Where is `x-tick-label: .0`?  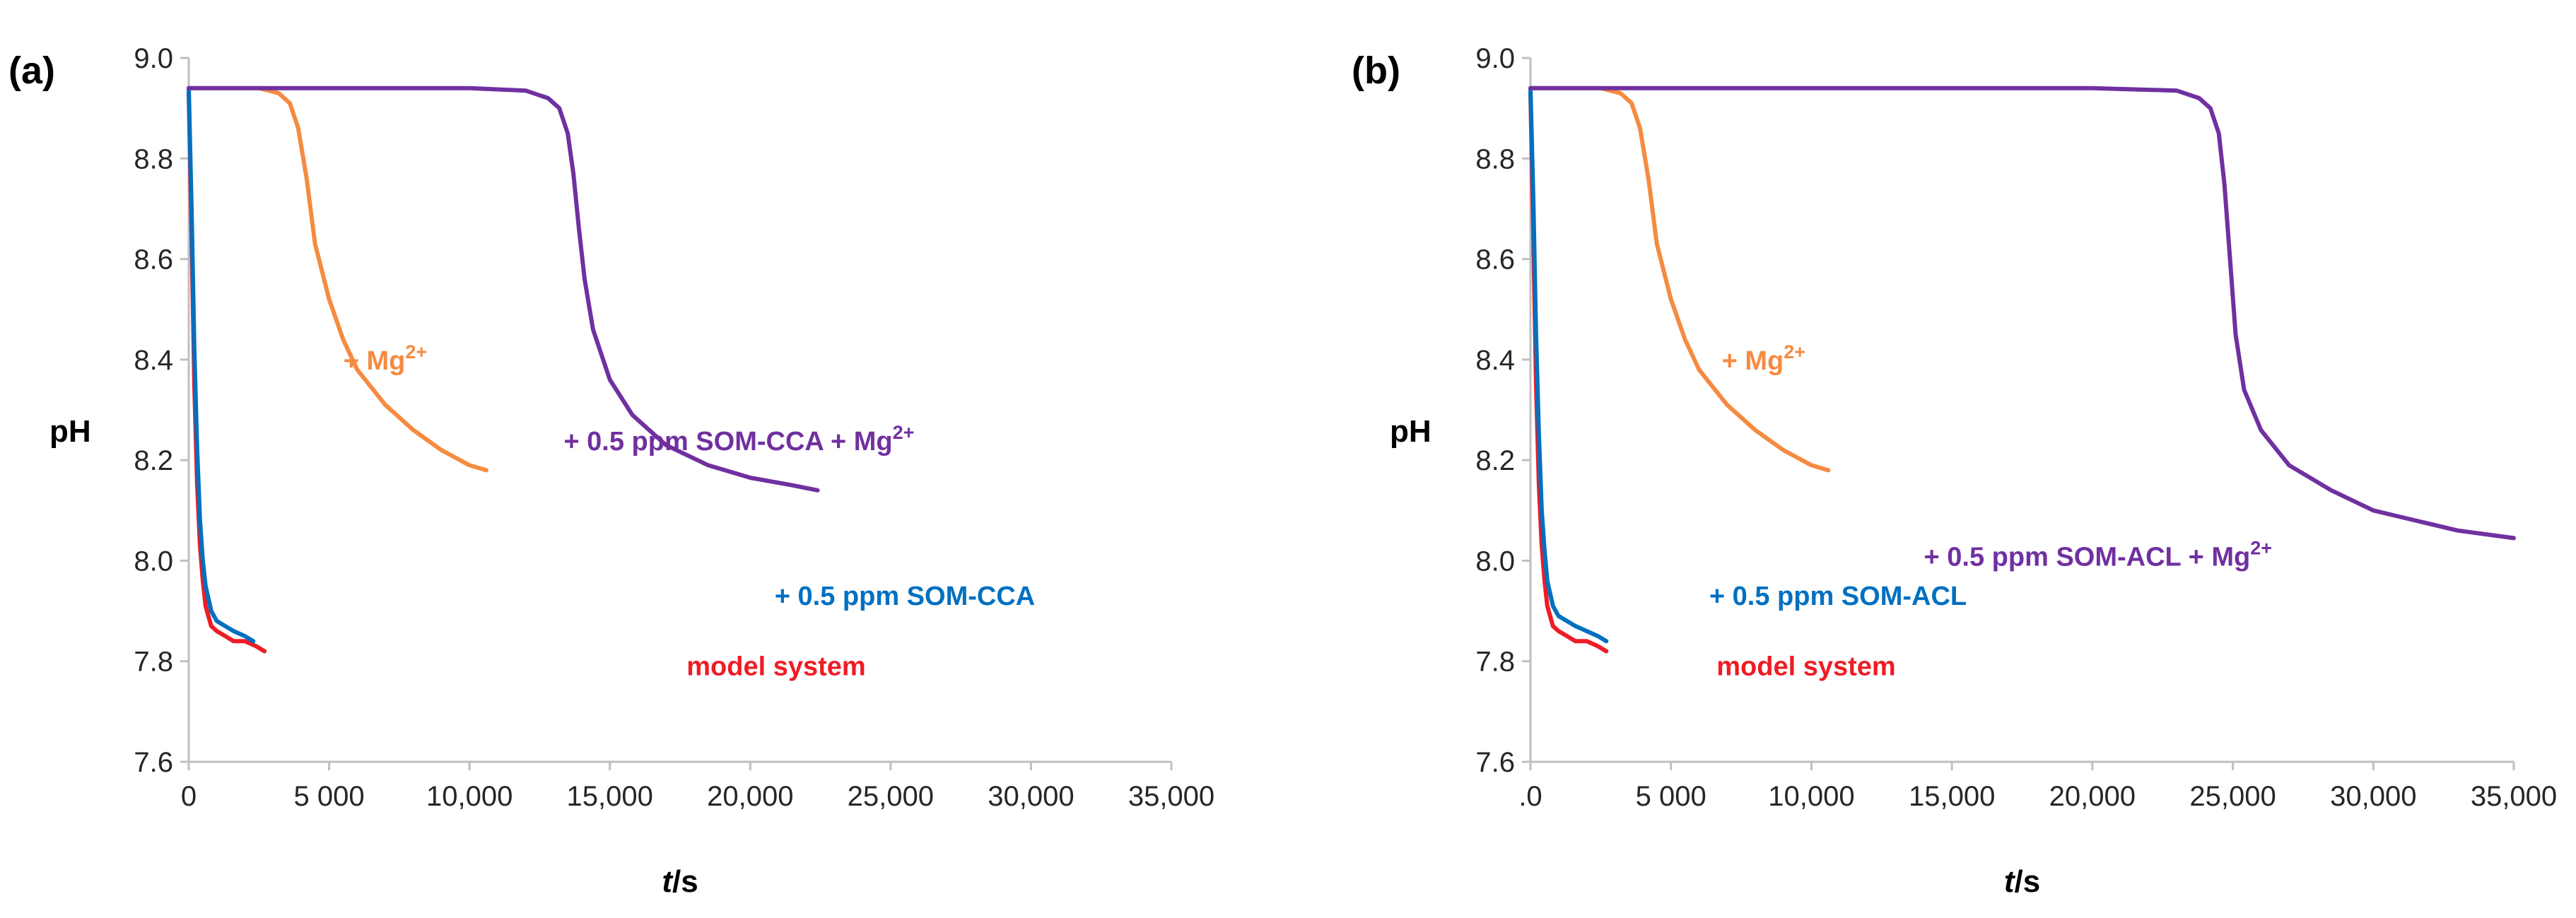
x-tick-label: .0 is located at coordinates (1530, 797).